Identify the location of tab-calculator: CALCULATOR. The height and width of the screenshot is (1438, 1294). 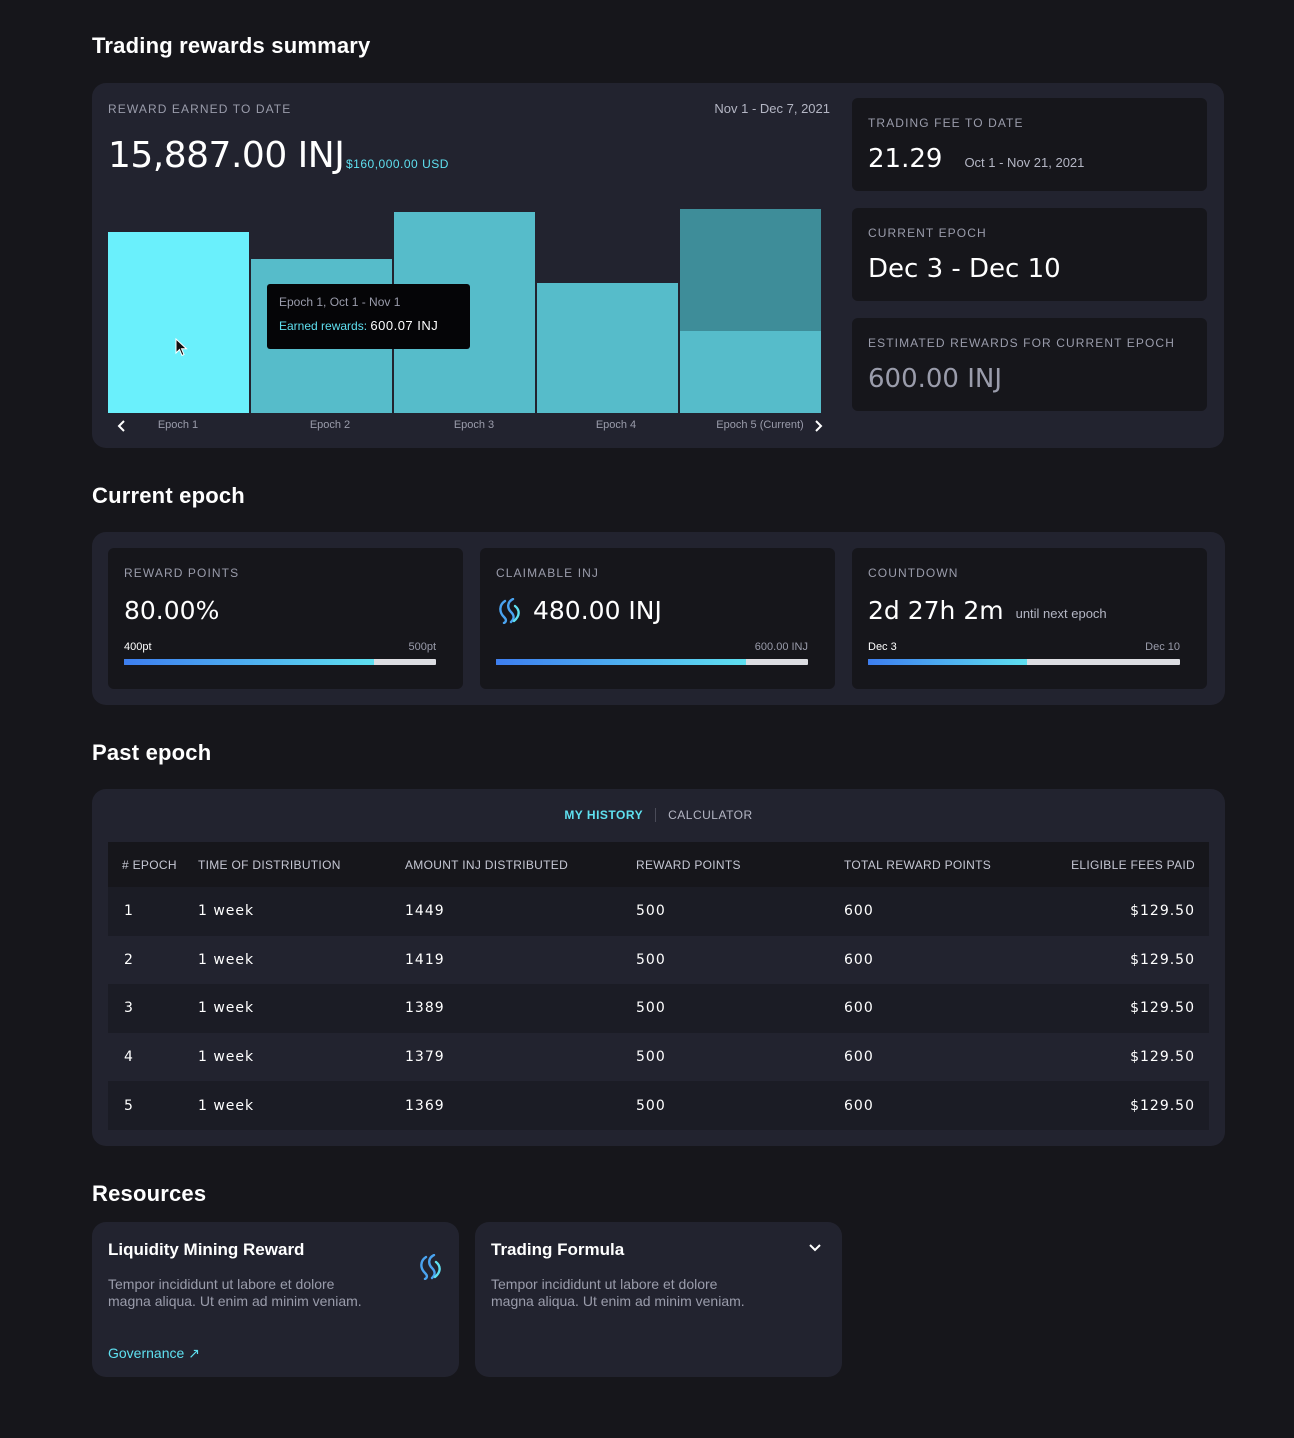
(710, 815).